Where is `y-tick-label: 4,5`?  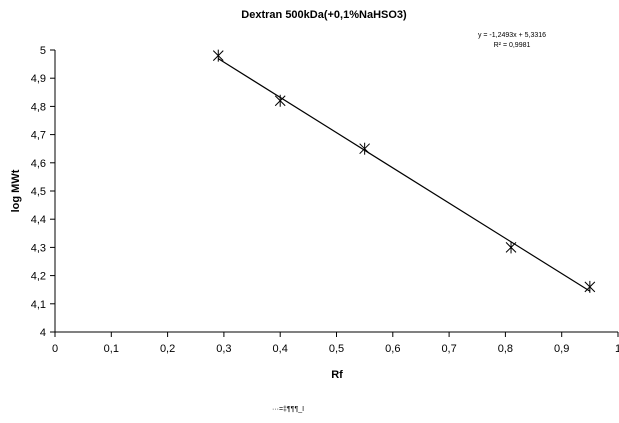 y-tick-label: 4,5 is located at coordinates (38, 192).